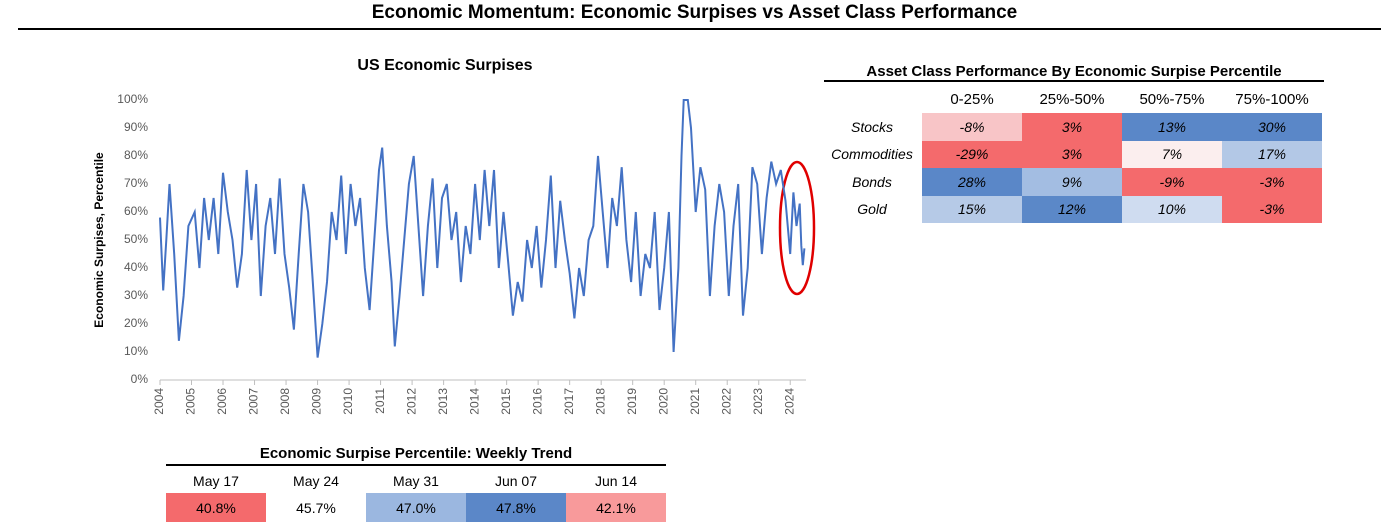 This screenshot has width=1389, height=532. I want to click on column-header: May 31, so click(416, 480).